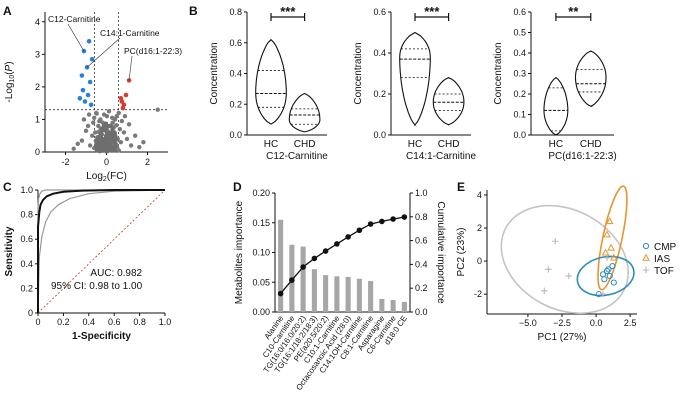 This screenshot has width=685, height=412. What do you see at coordinates (65, 162) in the screenshot?
I see `x-tick-label: -2` at bounding box center [65, 162].